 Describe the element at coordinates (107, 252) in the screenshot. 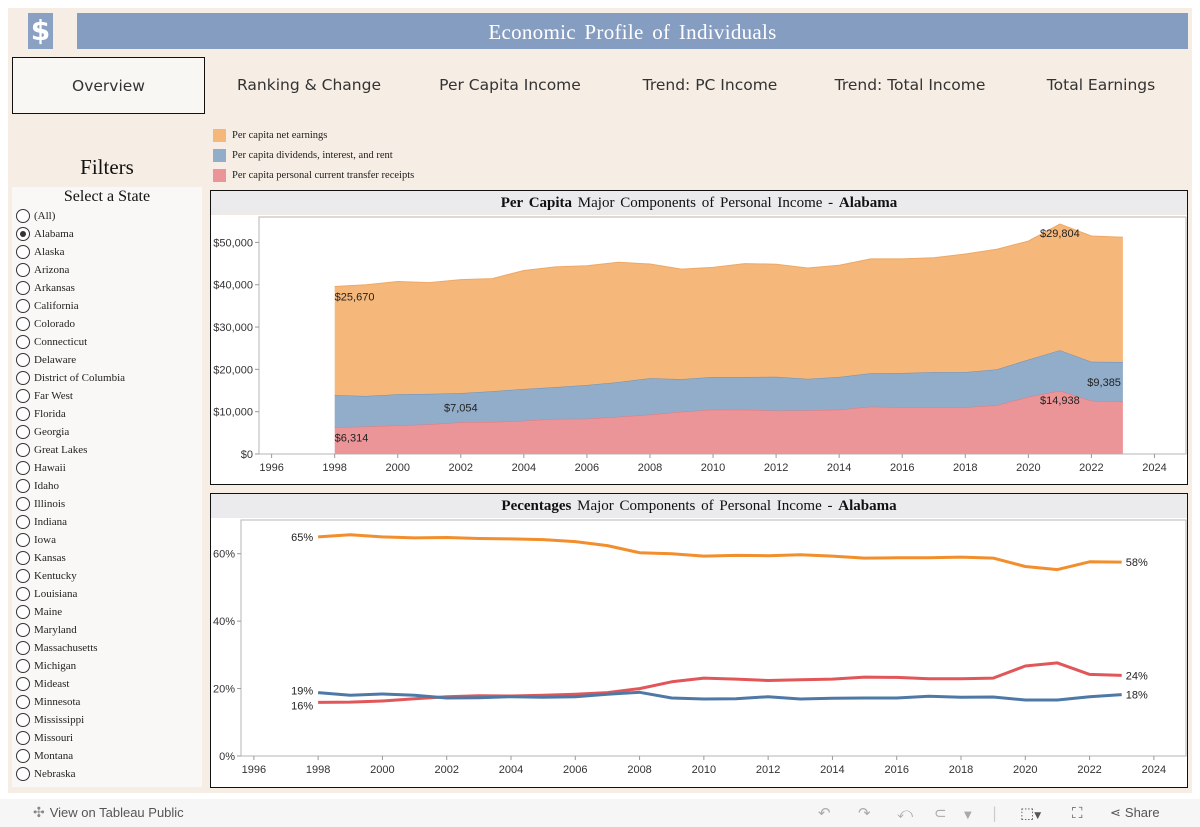

I see `state-option: Alaska` at that location.